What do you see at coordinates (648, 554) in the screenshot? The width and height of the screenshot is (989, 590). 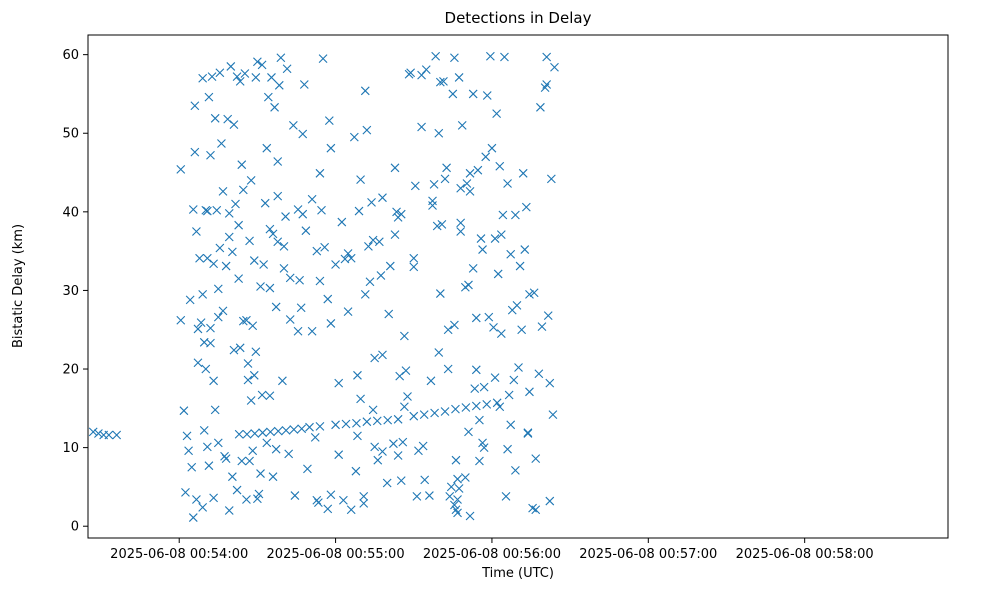 I see `x-tick-label: 2025-06-08 00:57:00` at bounding box center [648, 554].